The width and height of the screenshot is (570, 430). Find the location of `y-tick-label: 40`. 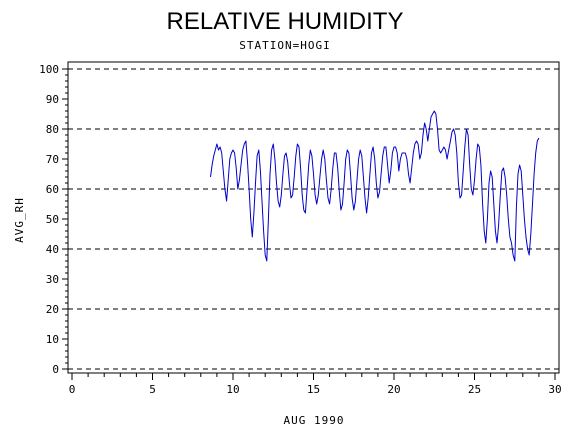

y-tick-label: 40 is located at coordinates (52, 249).